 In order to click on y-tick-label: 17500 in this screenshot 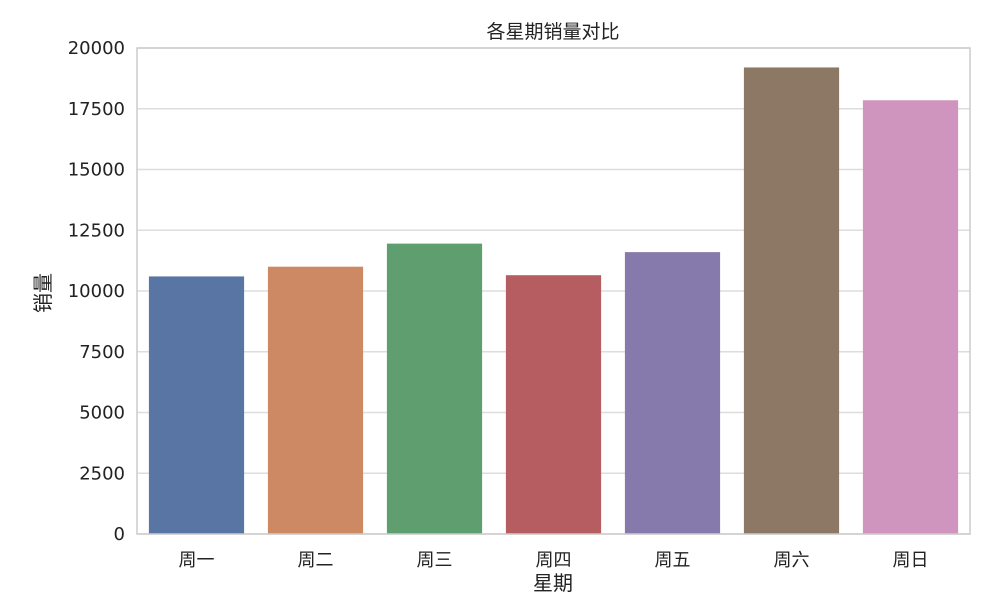, I will do `click(96, 109)`.